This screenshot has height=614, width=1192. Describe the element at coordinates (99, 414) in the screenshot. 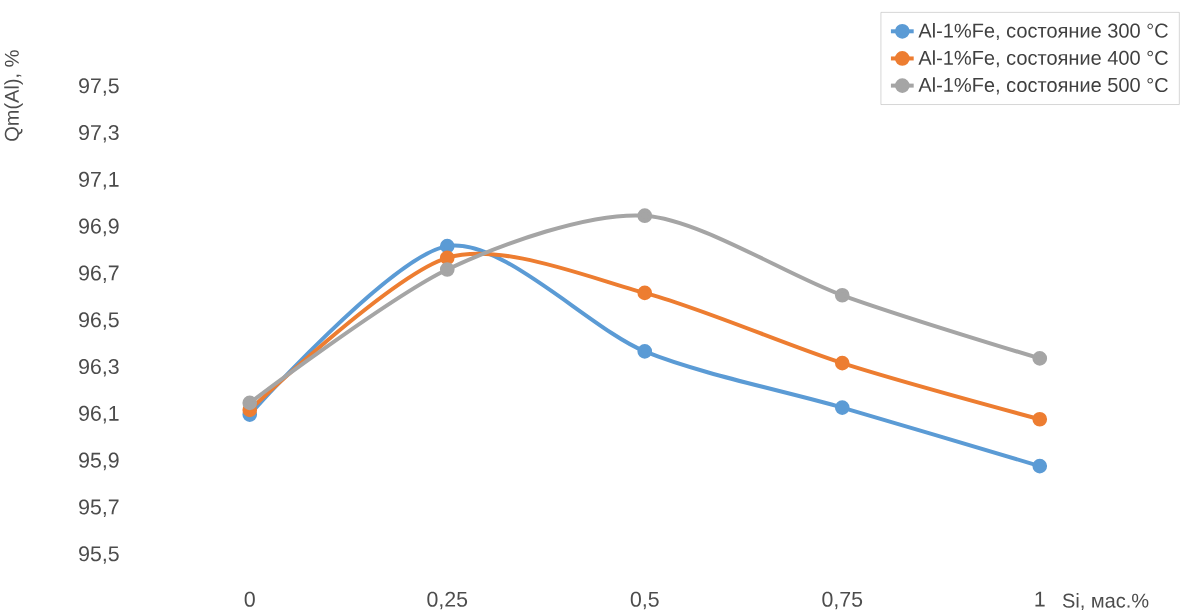

I see `y-tick-label: 96,1` at that location.